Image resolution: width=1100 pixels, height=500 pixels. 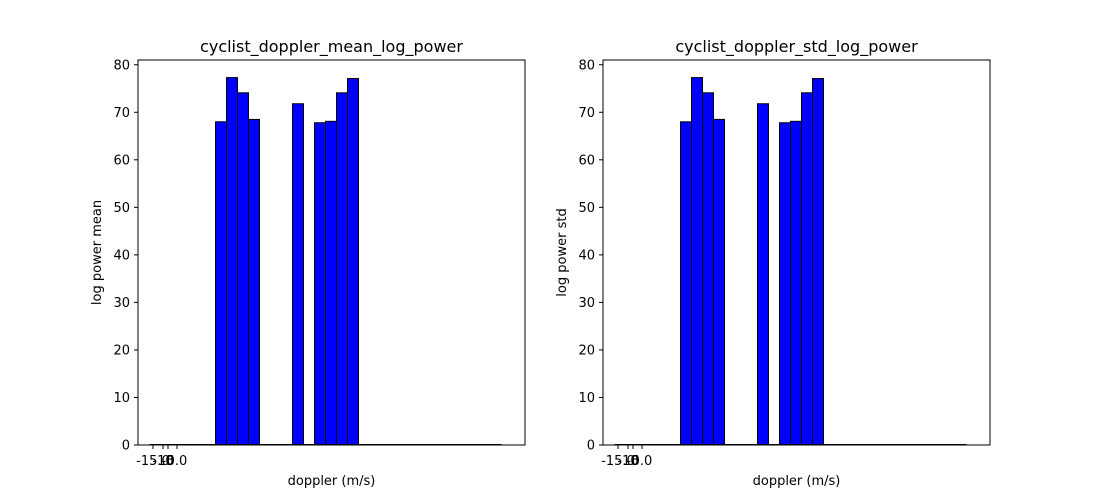 I want to click on chart-title: cyclist_doppler_std_log_power, so click(x=796, y=47).